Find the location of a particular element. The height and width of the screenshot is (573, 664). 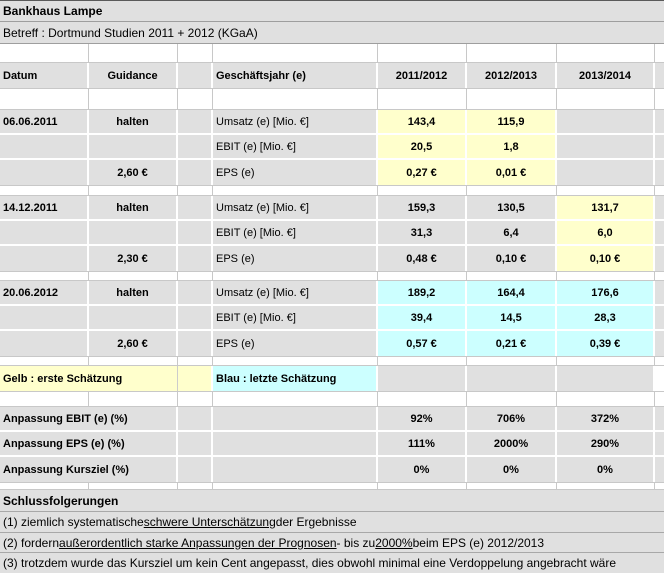

value-cell: 14,5 is located at coordinates (512, 318).